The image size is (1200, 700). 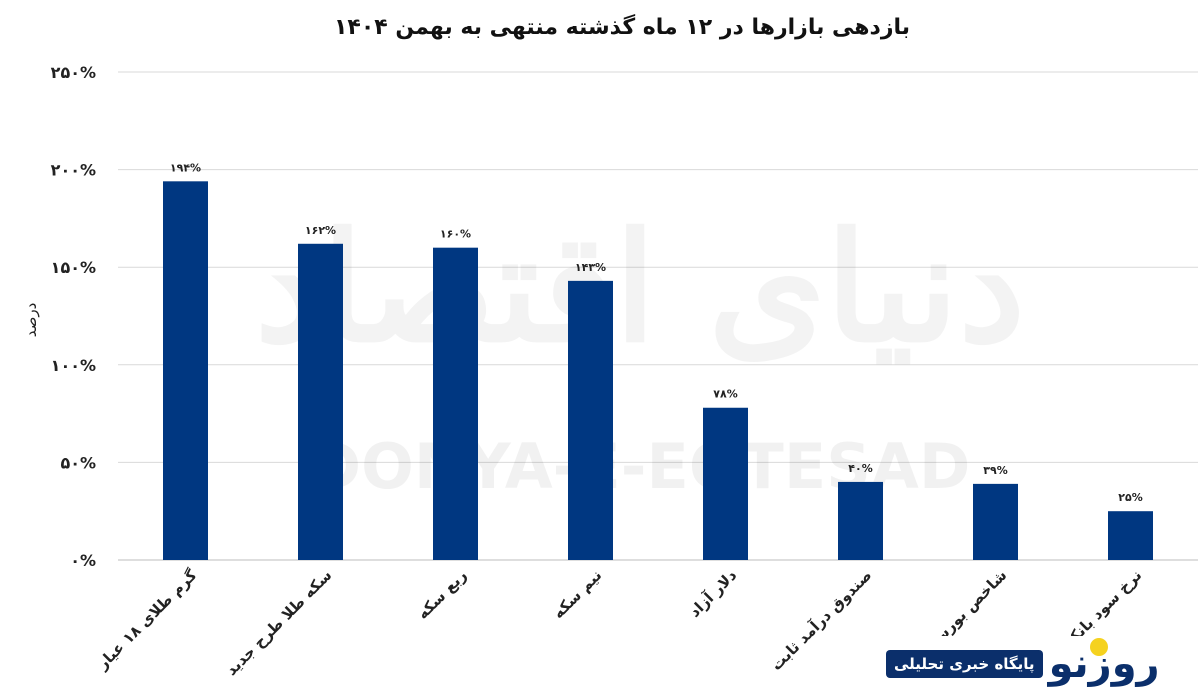 I want to click on data-label: ۱۴۳%, so click(x=590, y=267).